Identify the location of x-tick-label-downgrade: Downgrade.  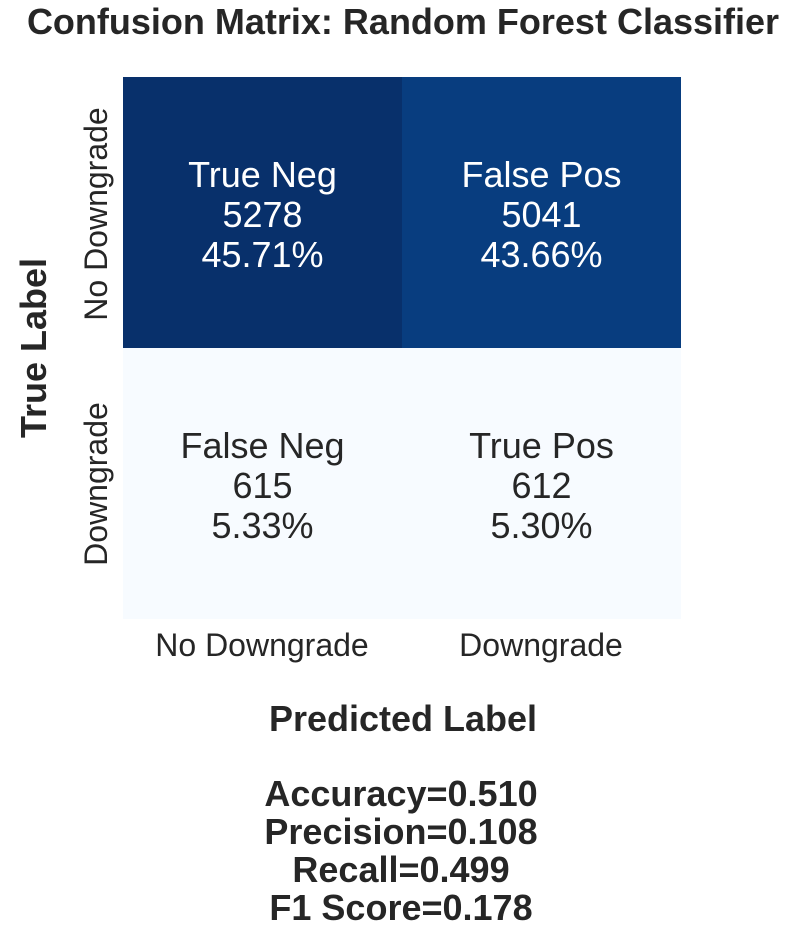
(541, 645).